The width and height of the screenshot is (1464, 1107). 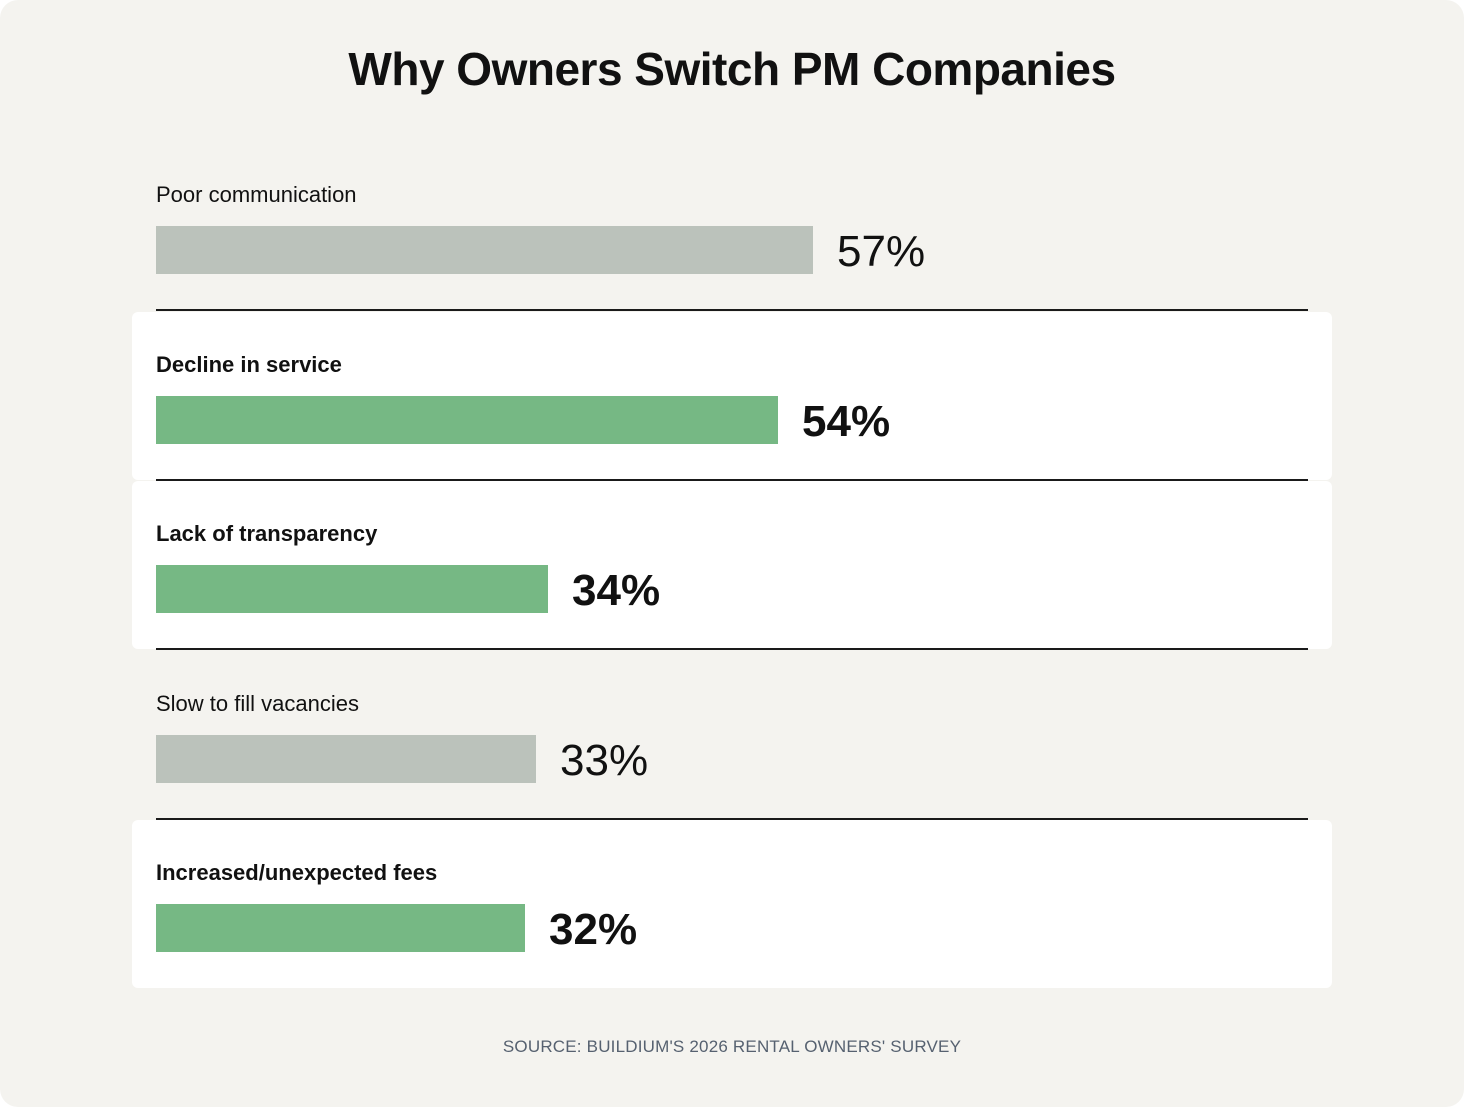 What do you see at coordinates (732, 735) in the screenshot?
I see `bar-row: Slow to fill vacancies 33%` at bounding box center [732, 735].